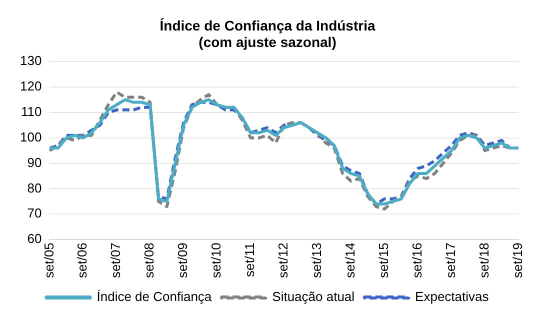  I want to click on x-tick-label: set/06, so click(82, 260).